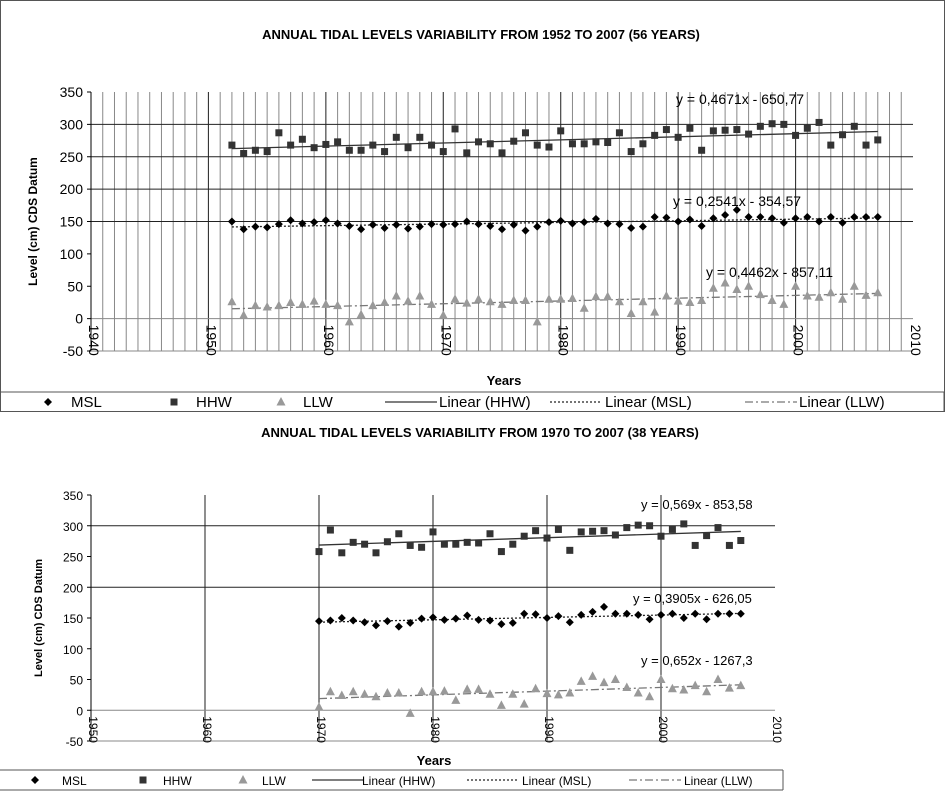 This screenshot has width=945, height=799. Describe the element at coordinates (446, 340) in the screenshot. I see `x-tick-label: 1970` at that location.